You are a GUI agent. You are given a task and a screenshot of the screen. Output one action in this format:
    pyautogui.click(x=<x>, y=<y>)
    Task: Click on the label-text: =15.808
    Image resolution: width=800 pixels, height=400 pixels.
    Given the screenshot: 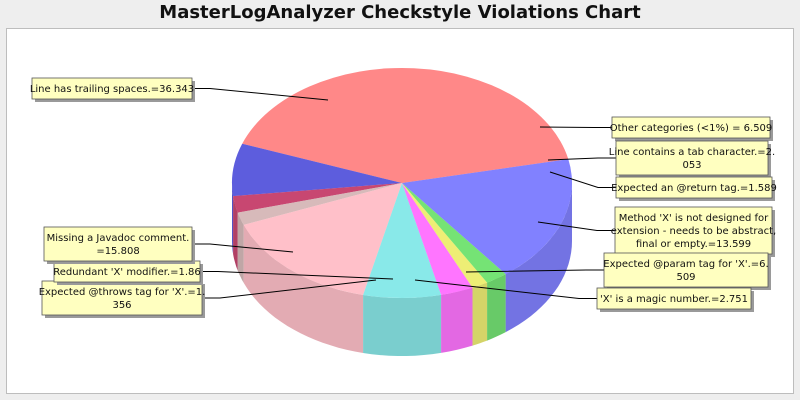 What is the action you would take?
    pyautogui.click(x=117, y=251)
    